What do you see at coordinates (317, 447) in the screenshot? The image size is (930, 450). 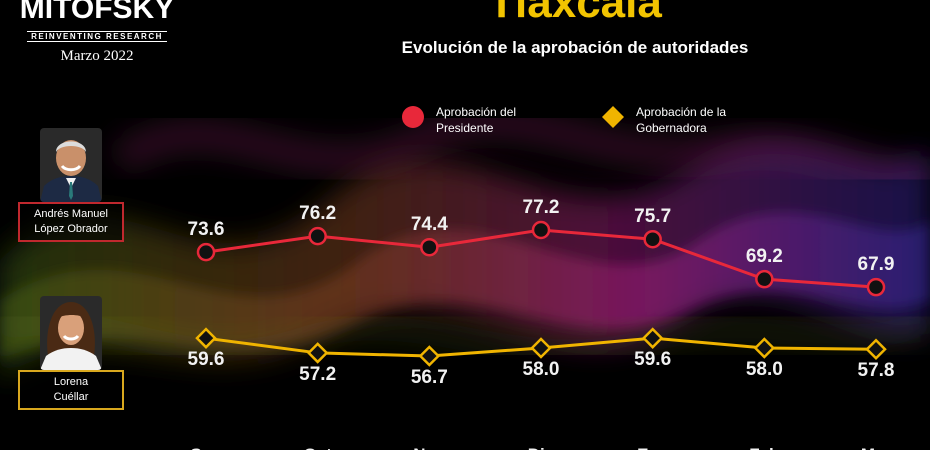 I see `x-tick-label: Oct` at bounding box center [317, 447].